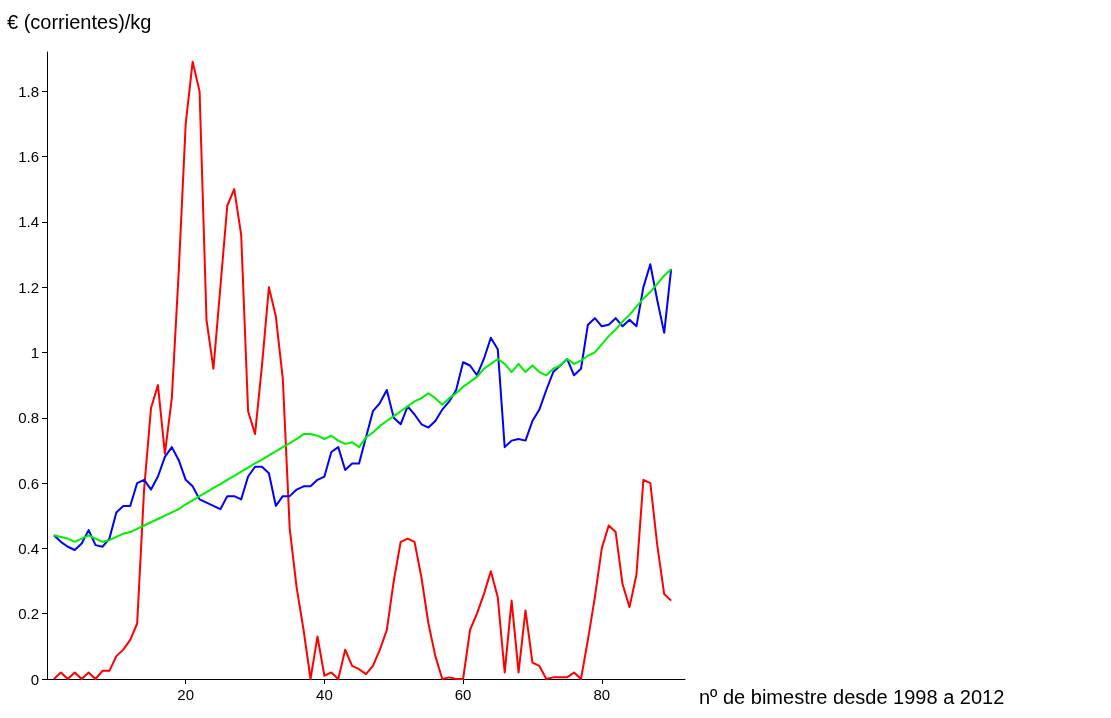 This screenshot has width=1111, height=718. Describe the element at coordinates (602, 694) in the screenshot. I see `x-tick-label: 80` at that location.